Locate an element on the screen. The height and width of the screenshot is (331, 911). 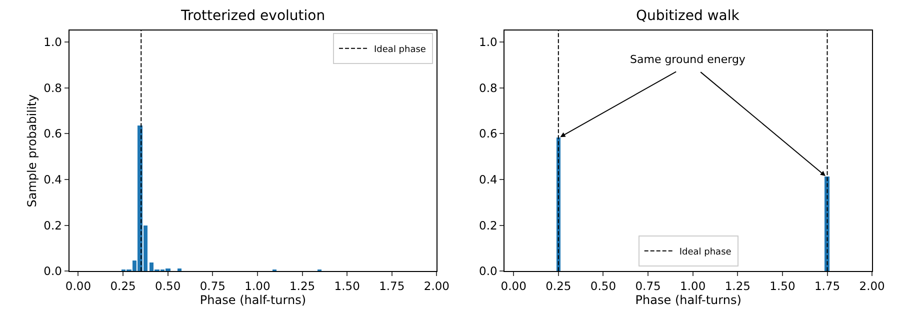
bar is located at coordinates (179, 270).